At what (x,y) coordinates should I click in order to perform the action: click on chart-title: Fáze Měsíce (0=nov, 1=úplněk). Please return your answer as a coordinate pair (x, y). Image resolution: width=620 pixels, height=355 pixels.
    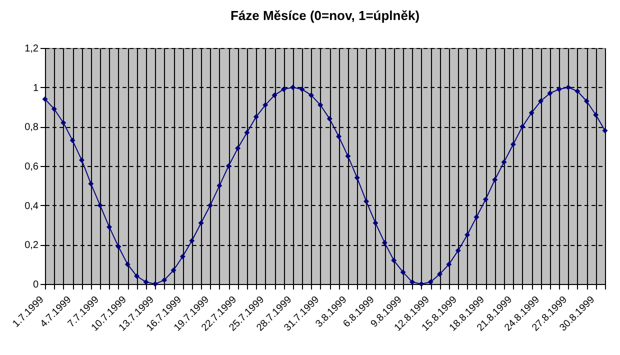
    Looking at the image, I should click on (325, 15).